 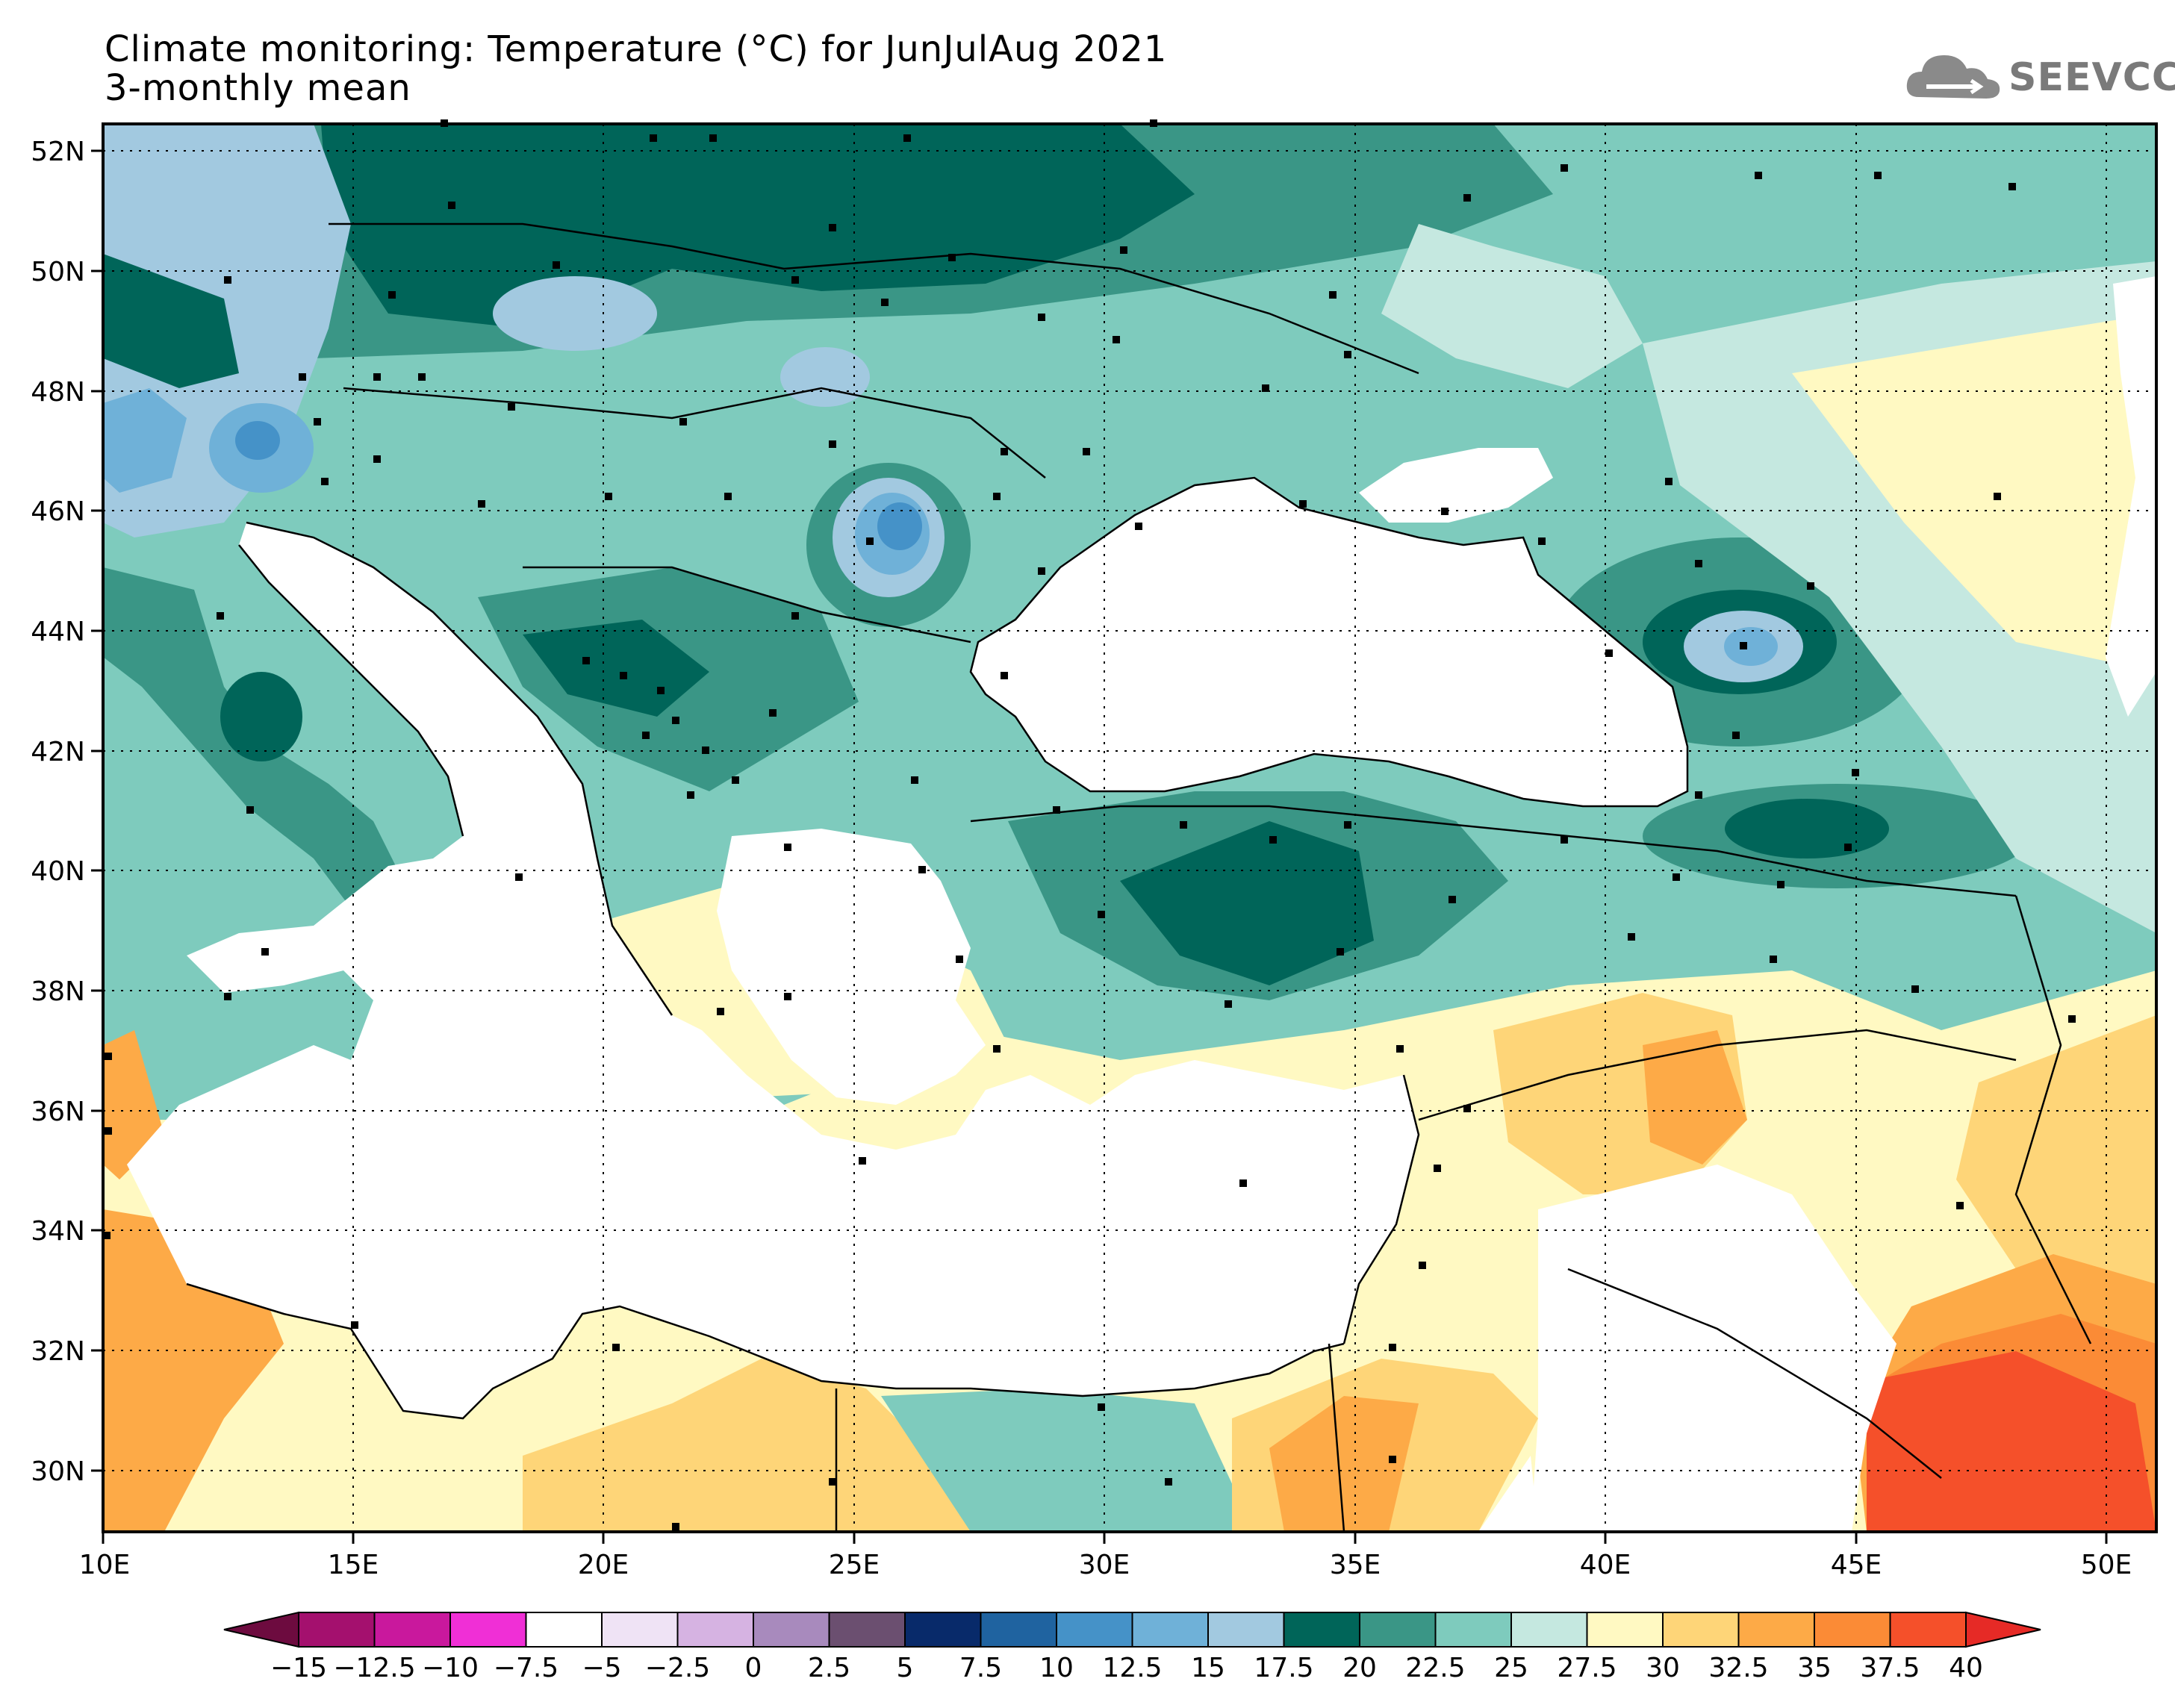 I want to click on colorbar-tick-label: 27.5, so click(x=1587, y=1668).